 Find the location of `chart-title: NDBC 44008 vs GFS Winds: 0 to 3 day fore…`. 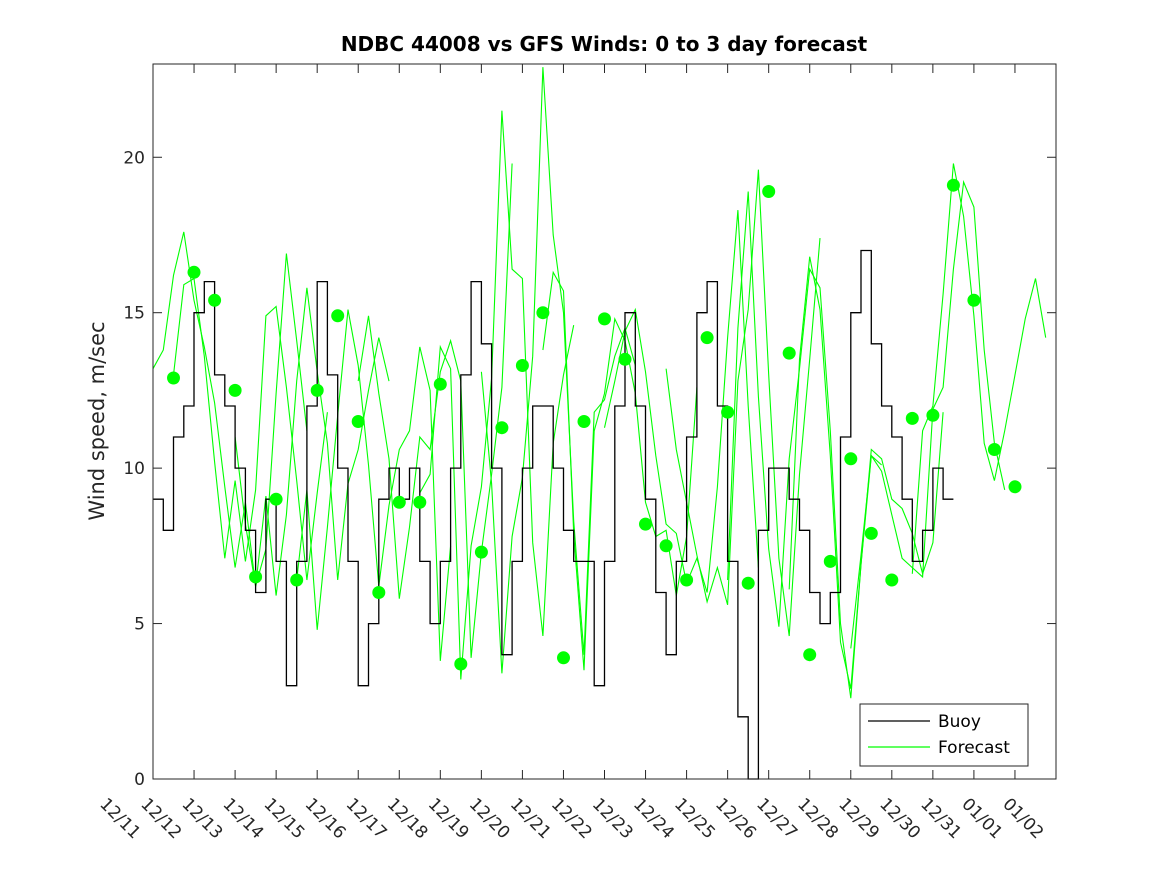

chart-title: NDBC 44008 vs GFS Winds: 0 to 3 day fore… is located at coordinates (604, 44).